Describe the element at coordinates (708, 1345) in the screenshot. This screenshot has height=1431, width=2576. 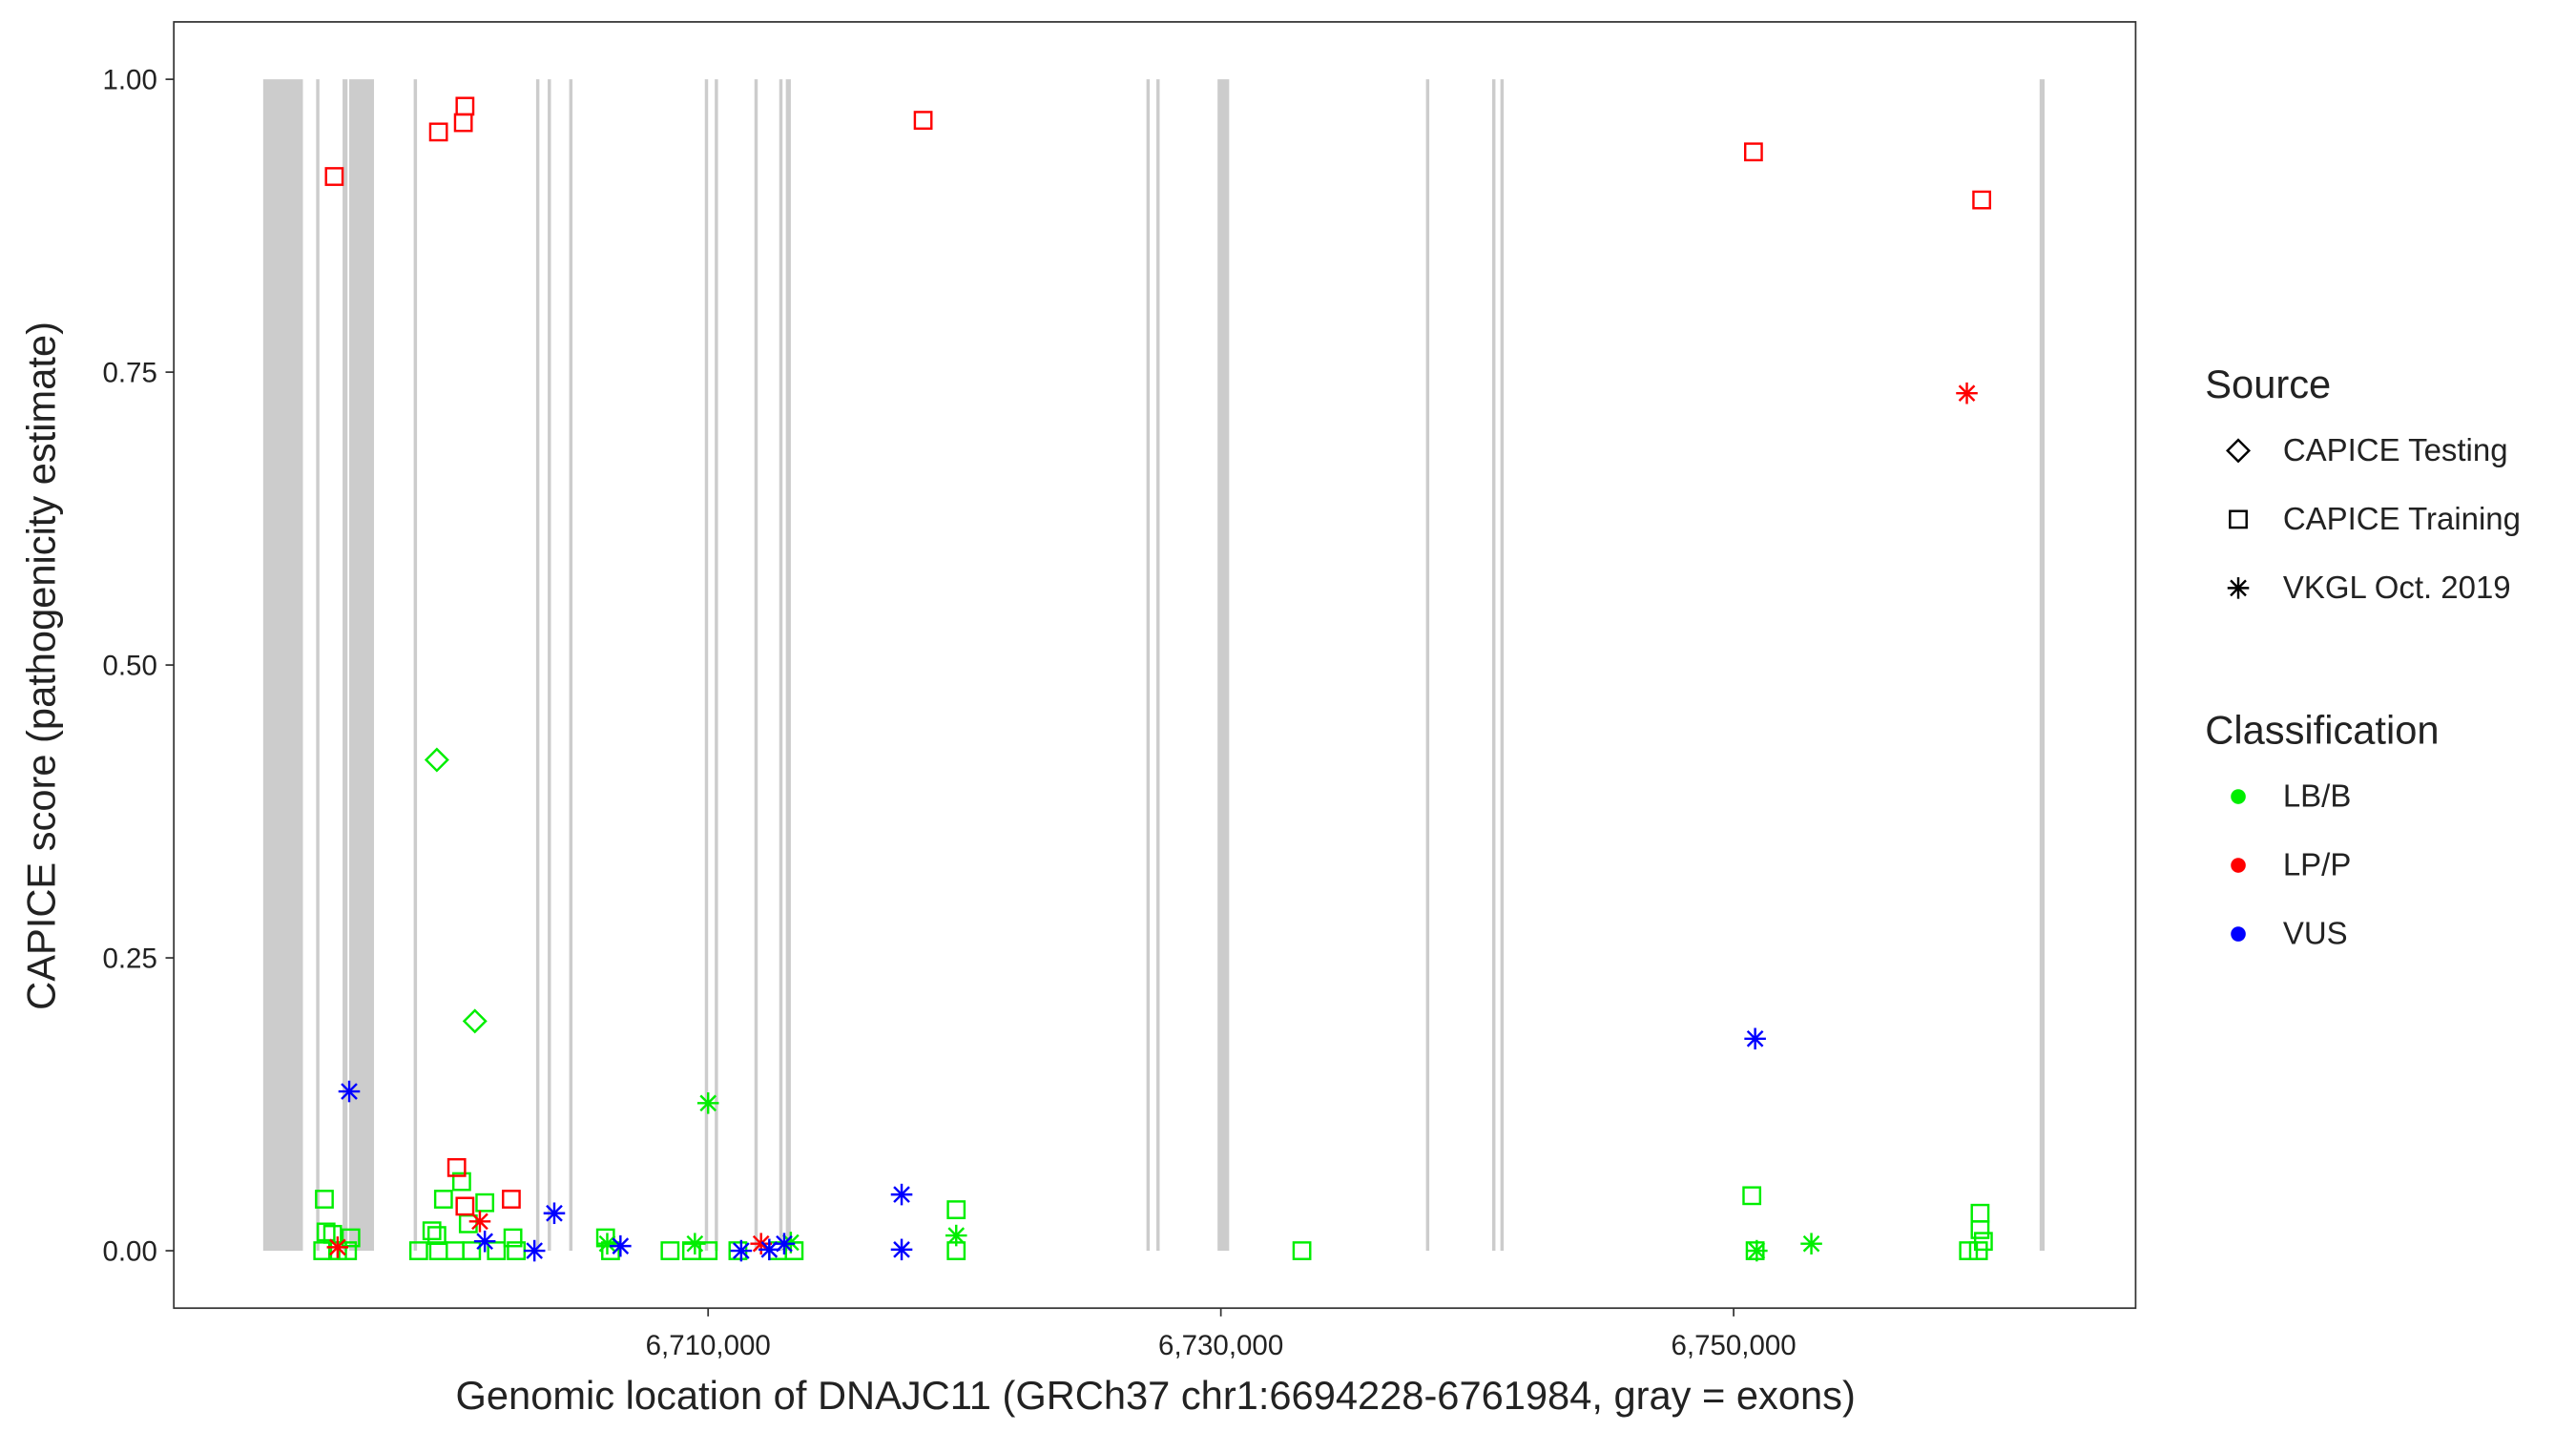
I see `x-tick-label: 6,710,000` at that location.